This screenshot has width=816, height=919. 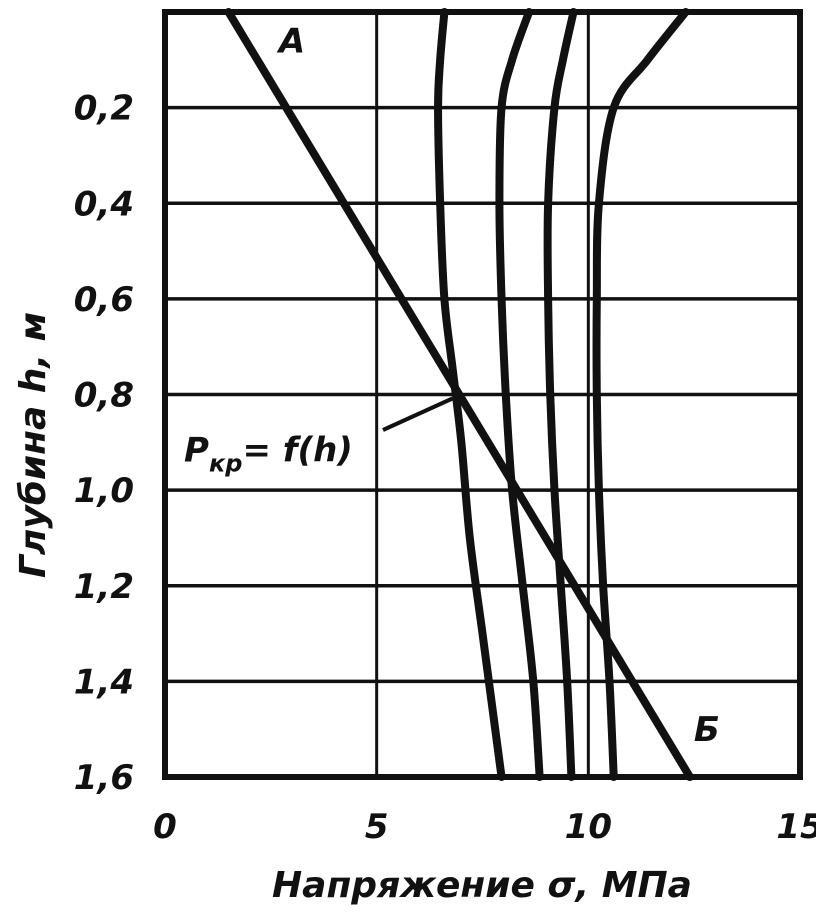 What do you see at coordinates (104, 300) in the screenshot?
I see `y-tick-label-2: 0,6` at bounding box center [104, 300].